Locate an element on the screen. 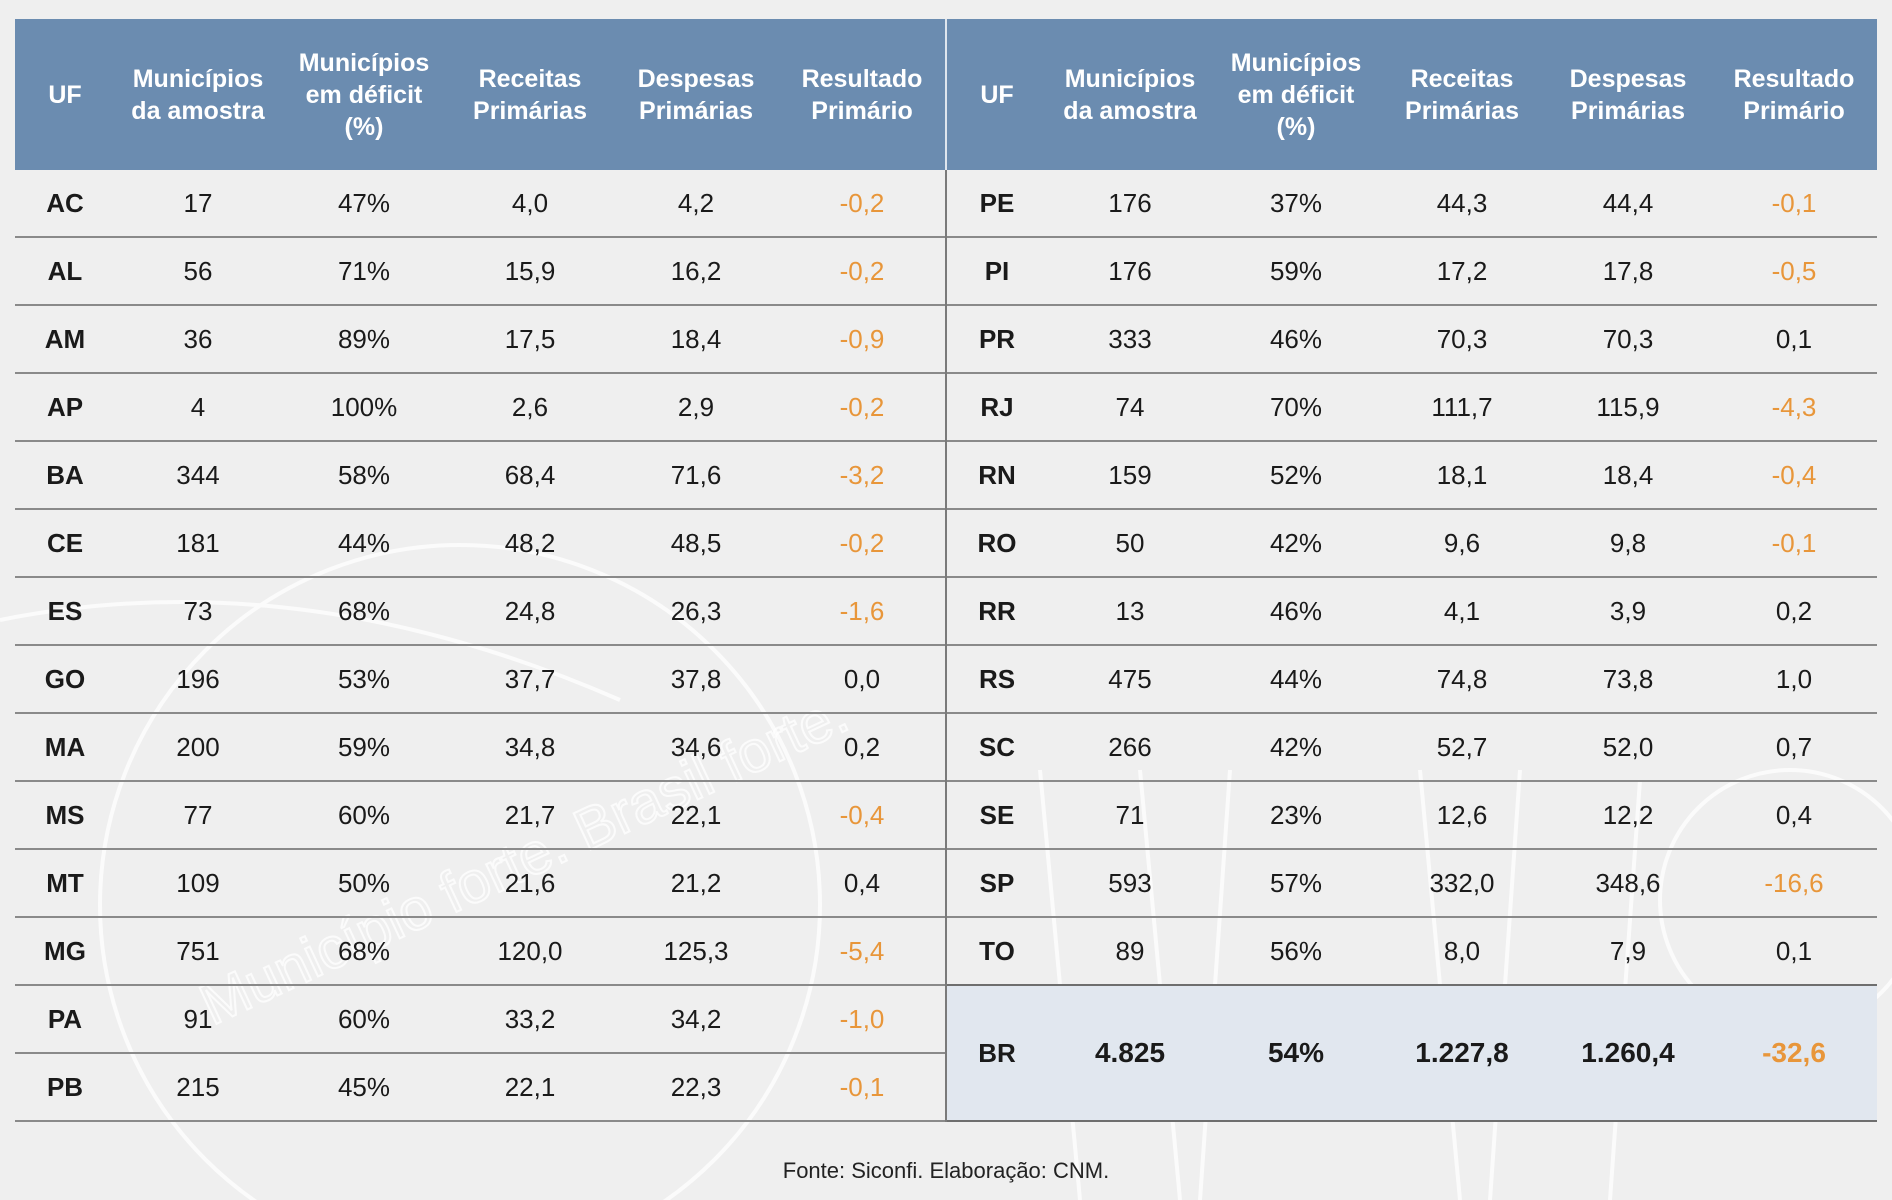  despesas-cell: 9,8 is located at coordinates (1628, 542).